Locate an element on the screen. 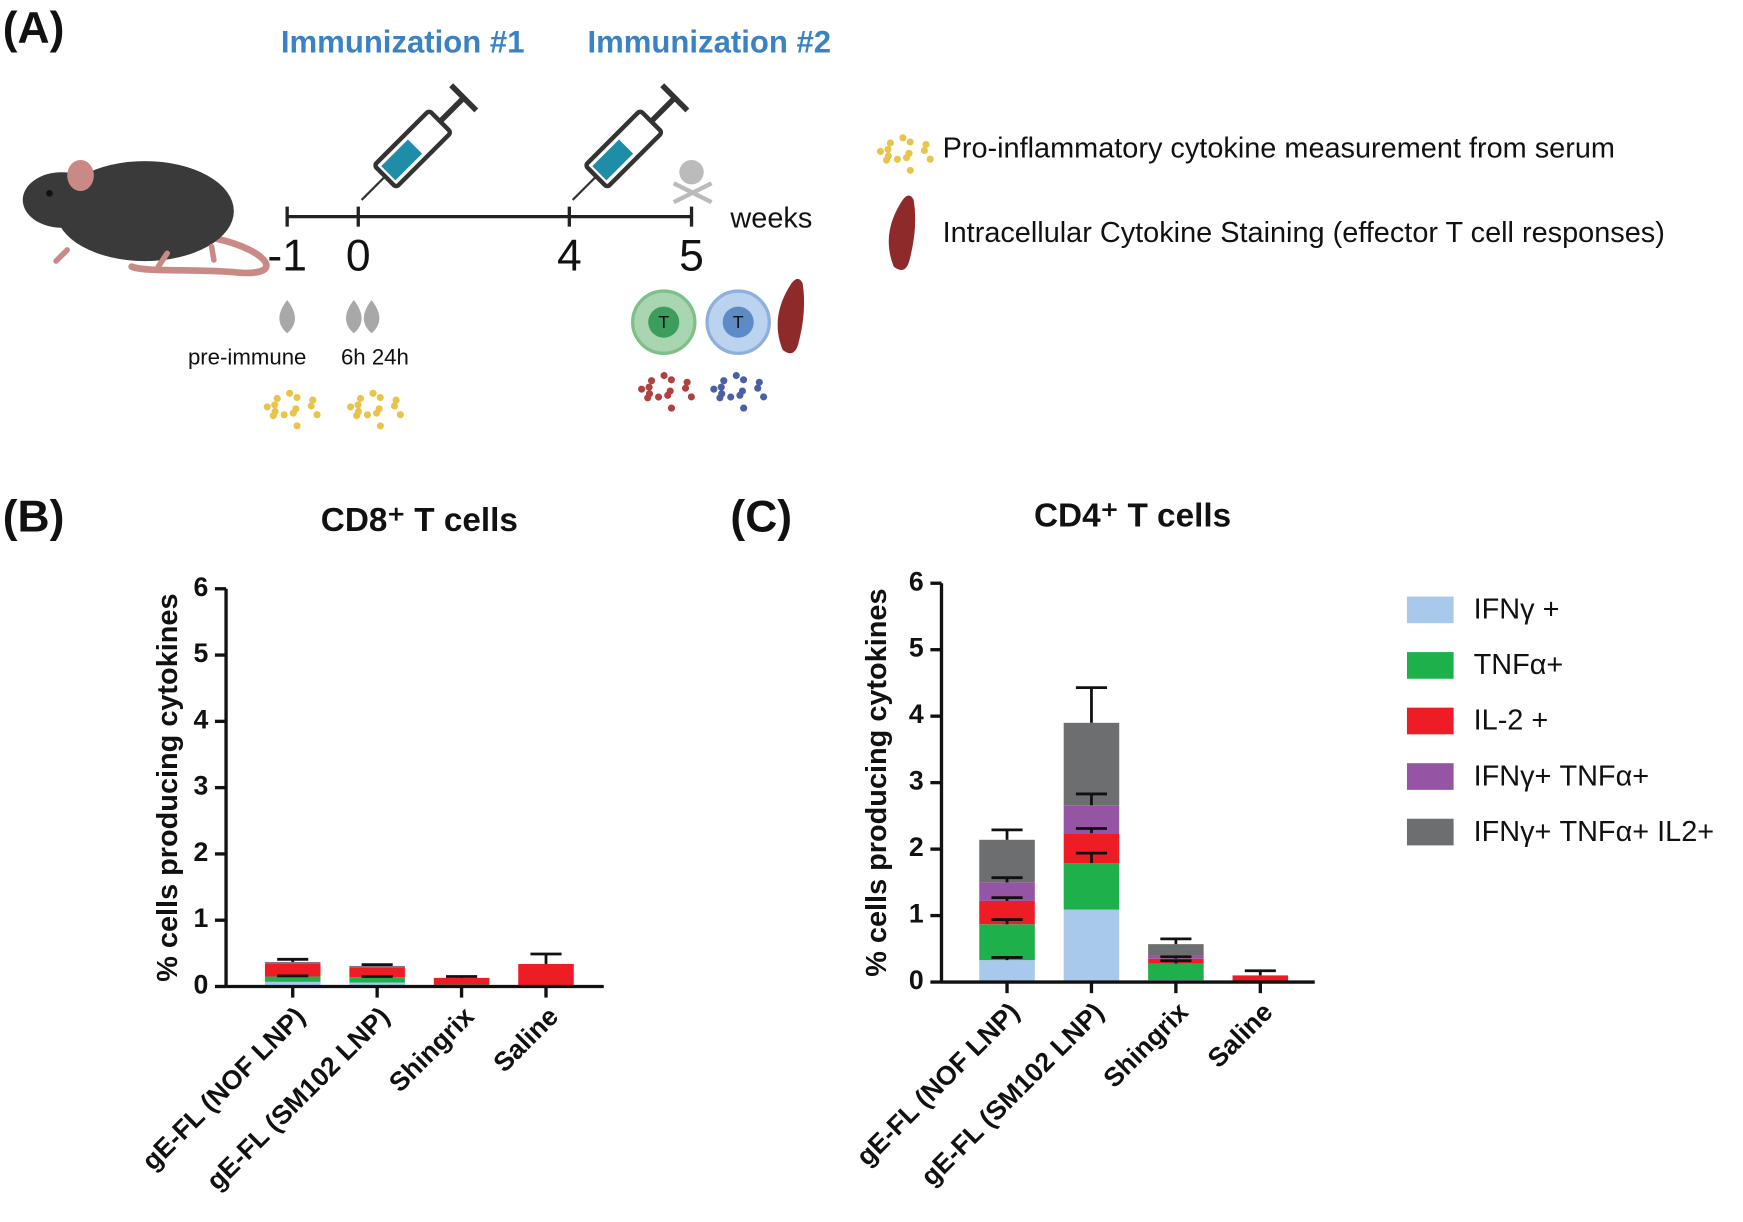 The width and height of the screenshot is (1743, 1222). legend-label: IFNγ + is located at coordinates (1517, 610).